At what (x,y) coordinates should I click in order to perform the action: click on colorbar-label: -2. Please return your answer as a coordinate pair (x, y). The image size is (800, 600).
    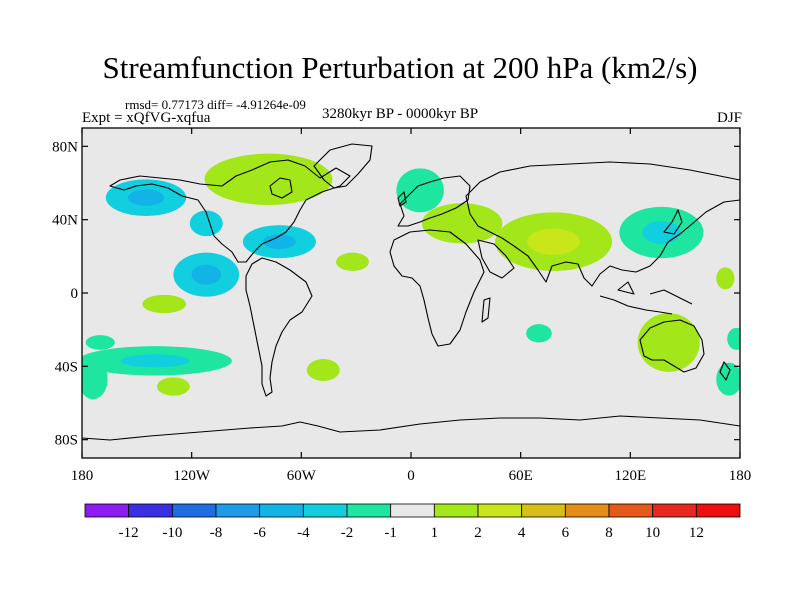
    Looking at the image, I should click on (347, 533).